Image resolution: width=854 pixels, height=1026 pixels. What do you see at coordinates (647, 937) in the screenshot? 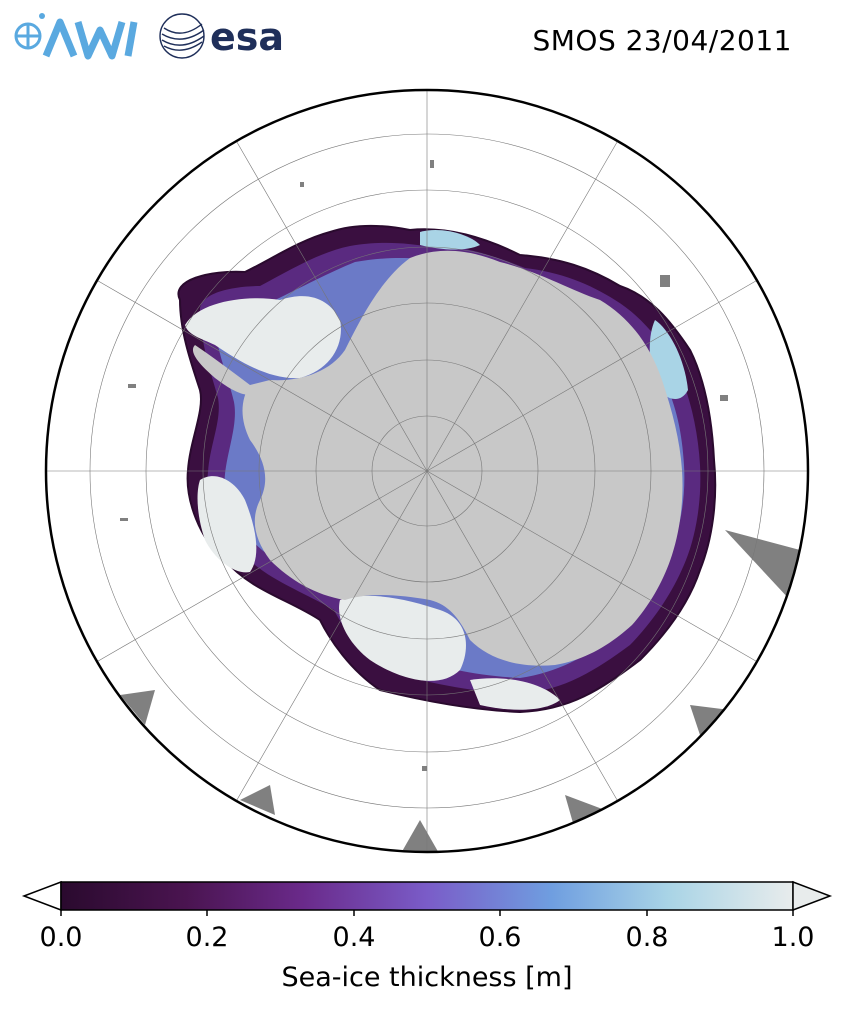
I see `colorbar-tick: 0.8` at bounding box center [647, 937].